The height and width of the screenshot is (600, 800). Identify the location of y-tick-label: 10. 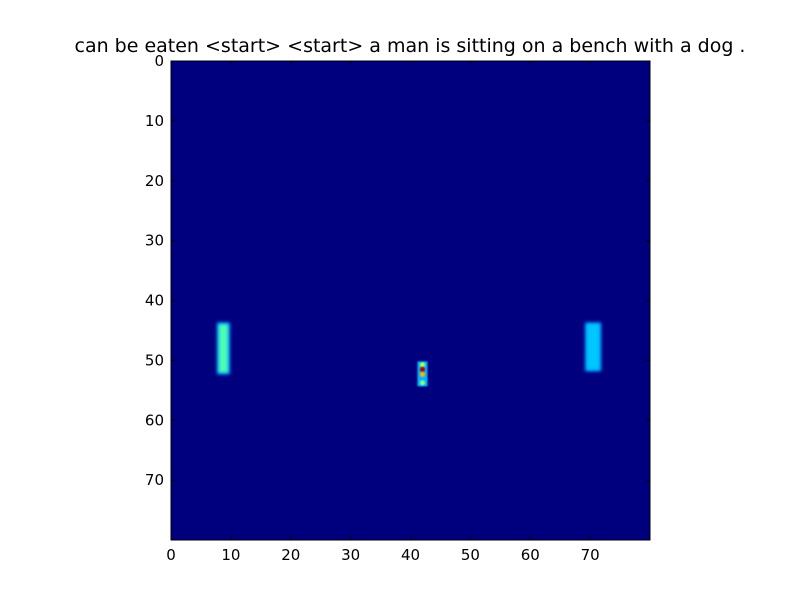
(154, 121).